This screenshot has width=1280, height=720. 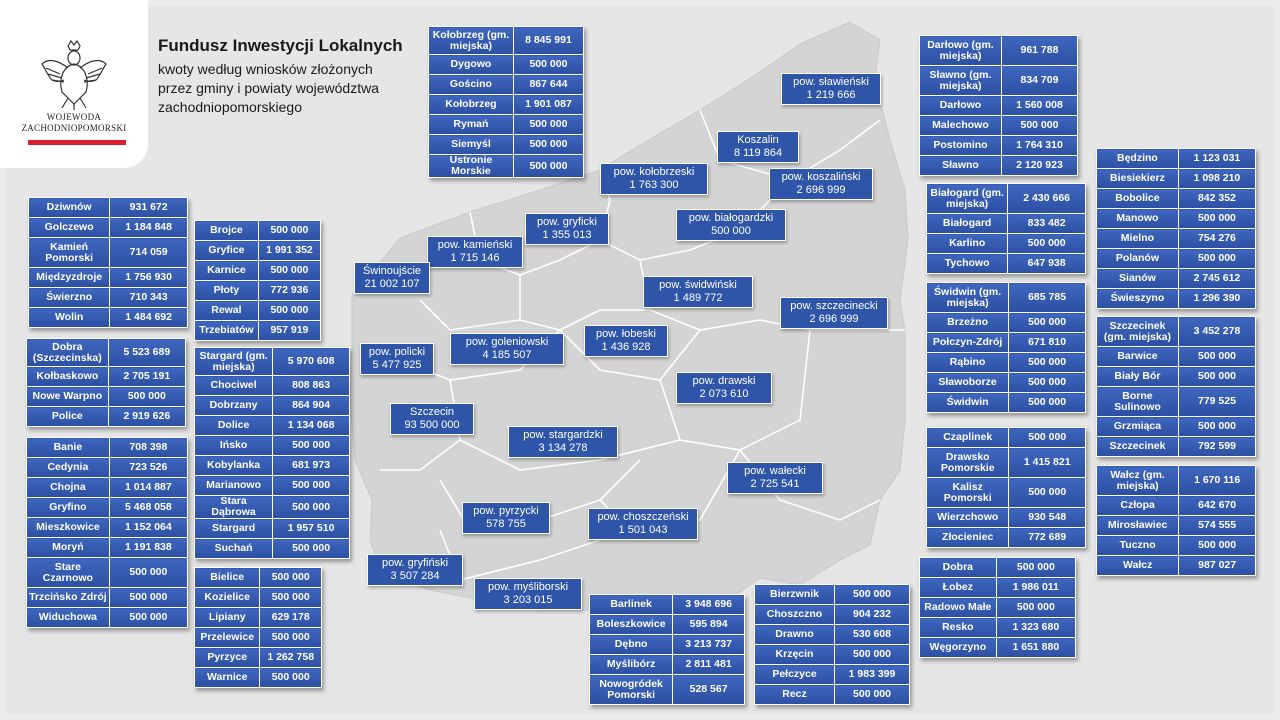 I want to click on commune-name: Sławno, so click(x=960, y=165).